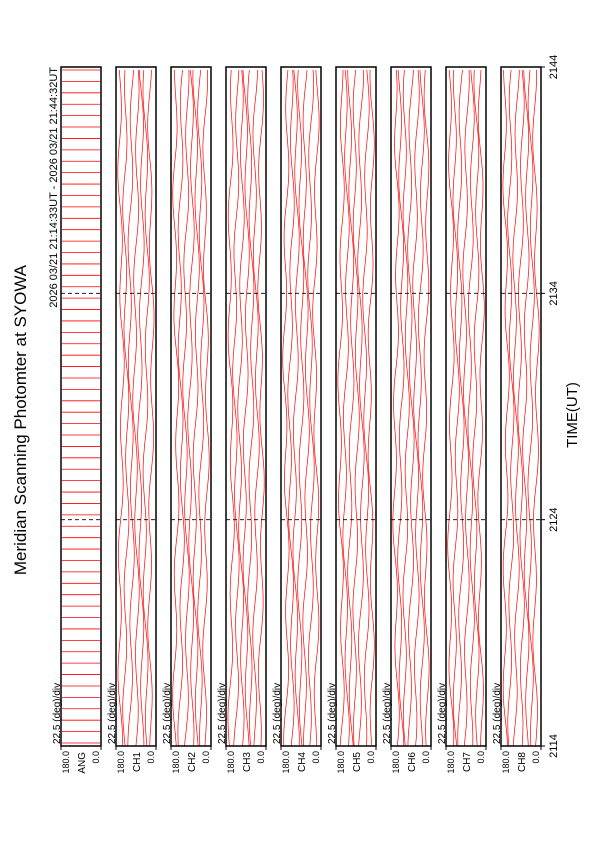 The width and height of the screenshot is (595, 842). Describe the element at coordinates (554, 519) in the screenshot. I see `x-tick-label: 2124` at that location.